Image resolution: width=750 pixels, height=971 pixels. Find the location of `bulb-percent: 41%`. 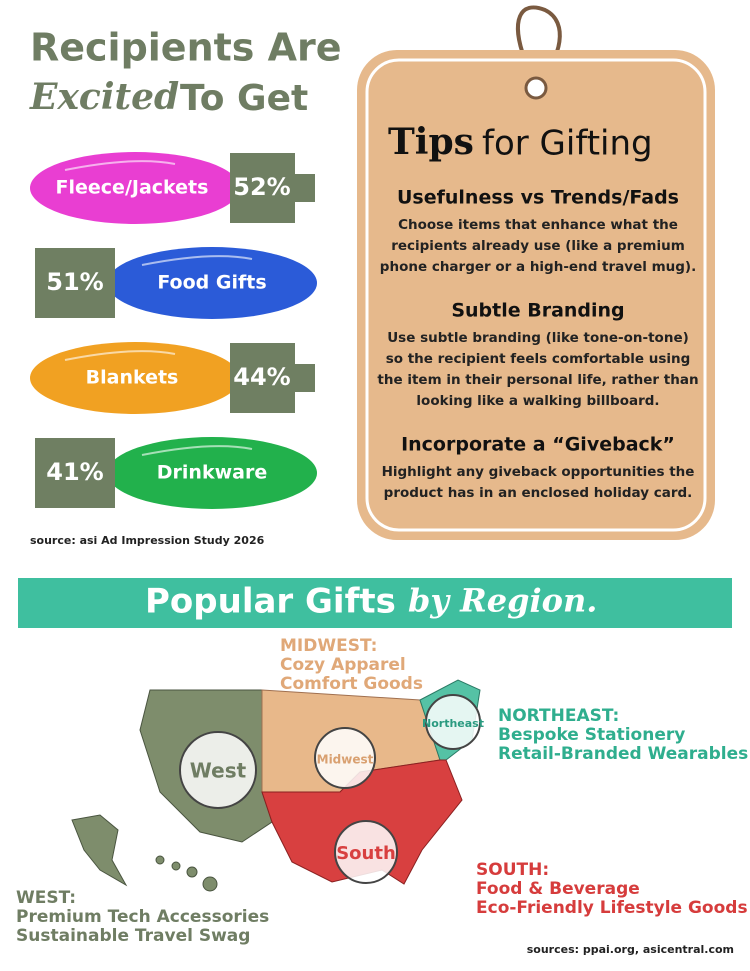

bulb-percent: 41% is located at coordinates (74, 472).